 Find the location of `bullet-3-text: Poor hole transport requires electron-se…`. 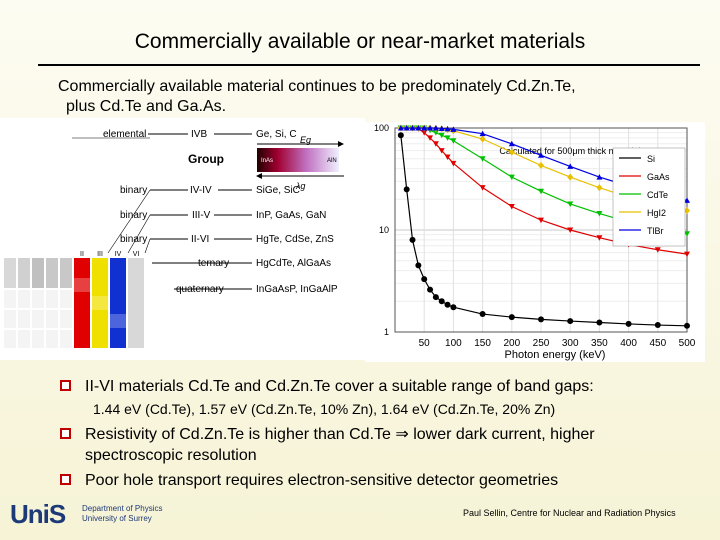

bullet-3-text: Poor hole transport requires electron-se… is located at coordinates (322, 480).